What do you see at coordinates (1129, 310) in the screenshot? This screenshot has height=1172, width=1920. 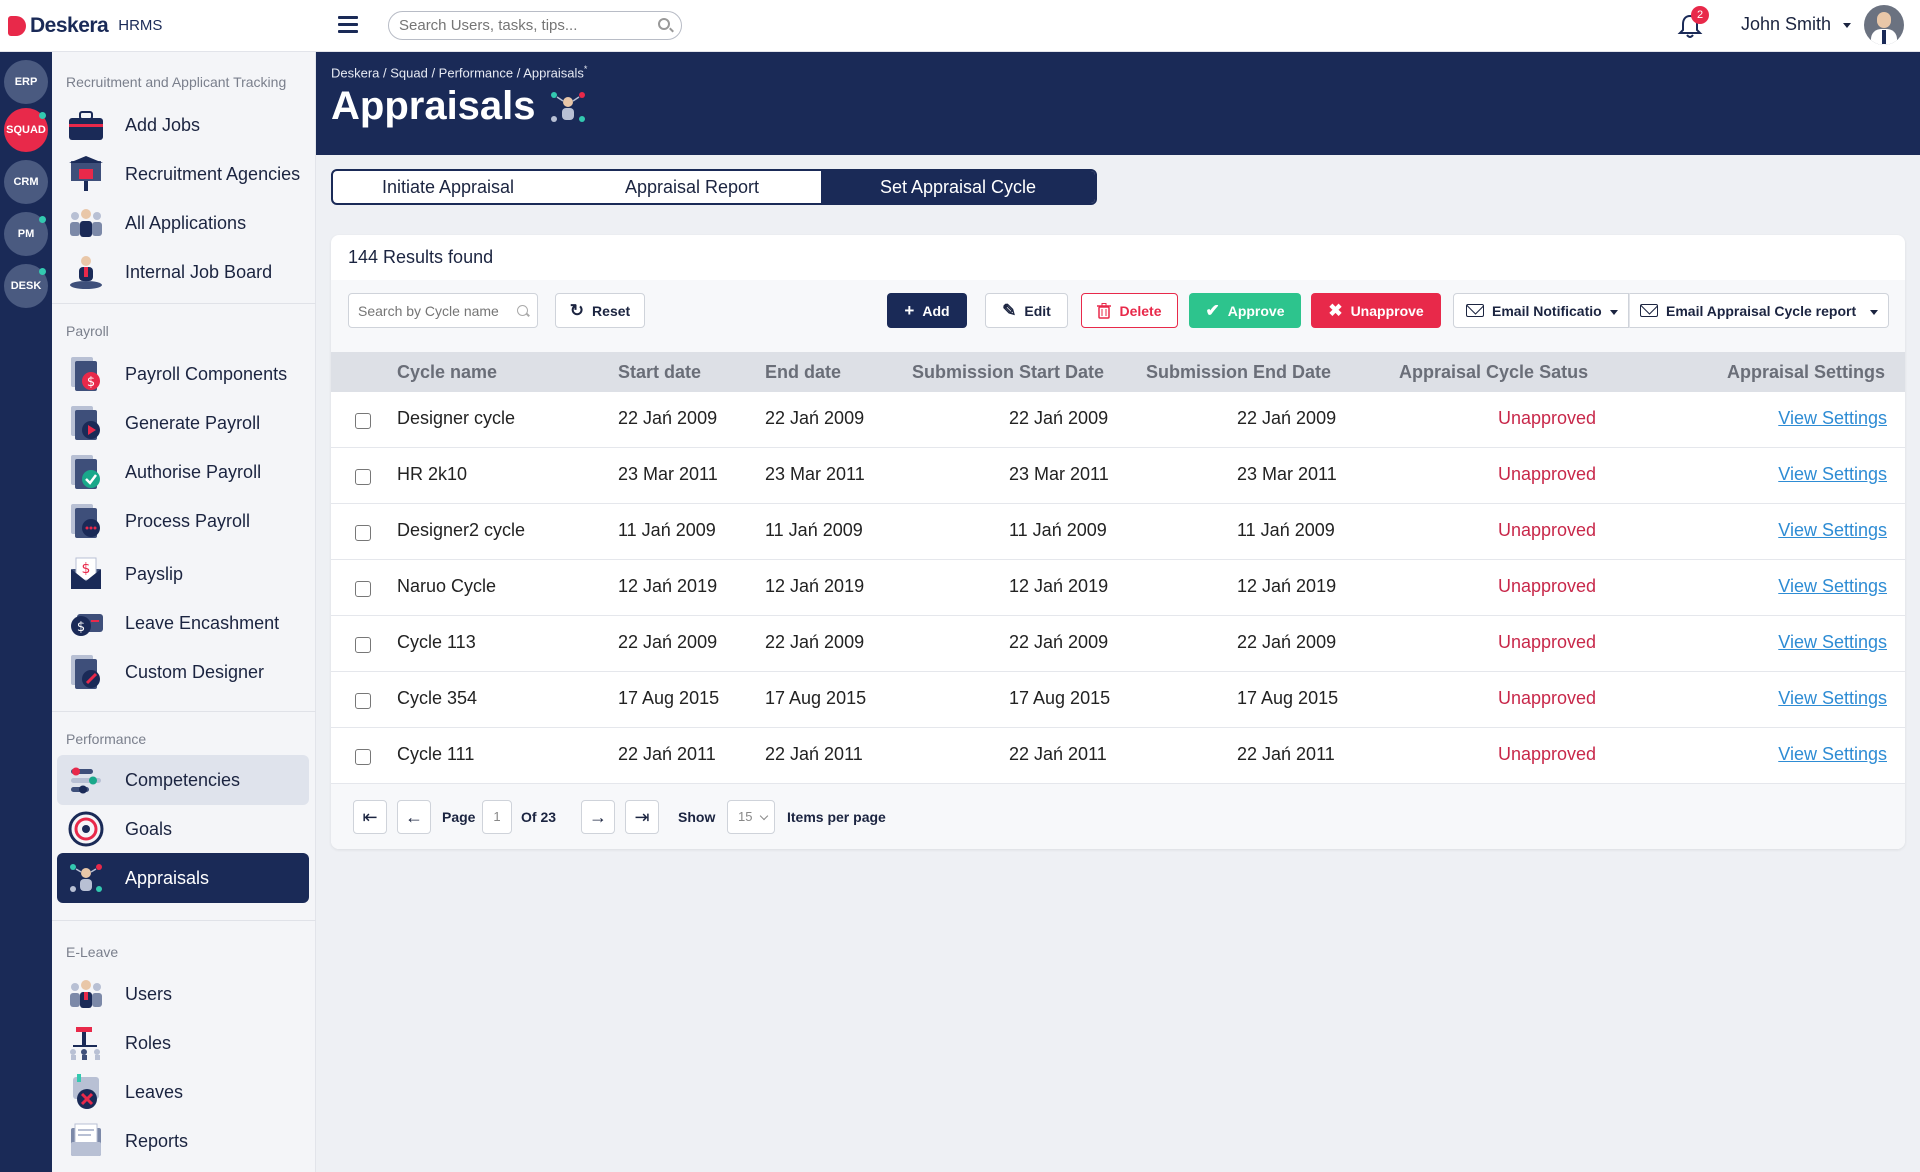 I see `delete-button: Delete` at bounding box center [1129, 310].